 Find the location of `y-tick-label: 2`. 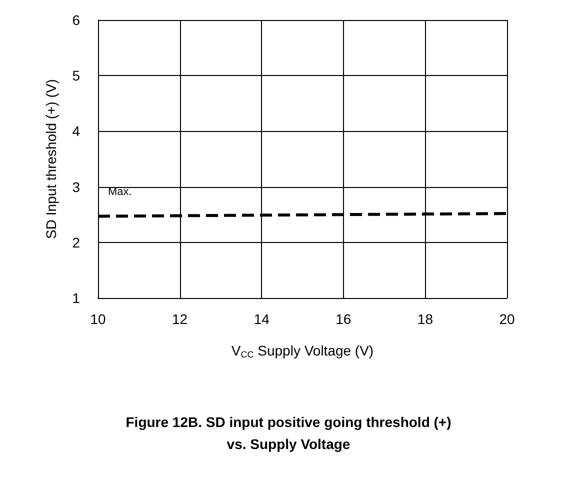

y-tick-label: 2 is located at coordinates (76, 242).